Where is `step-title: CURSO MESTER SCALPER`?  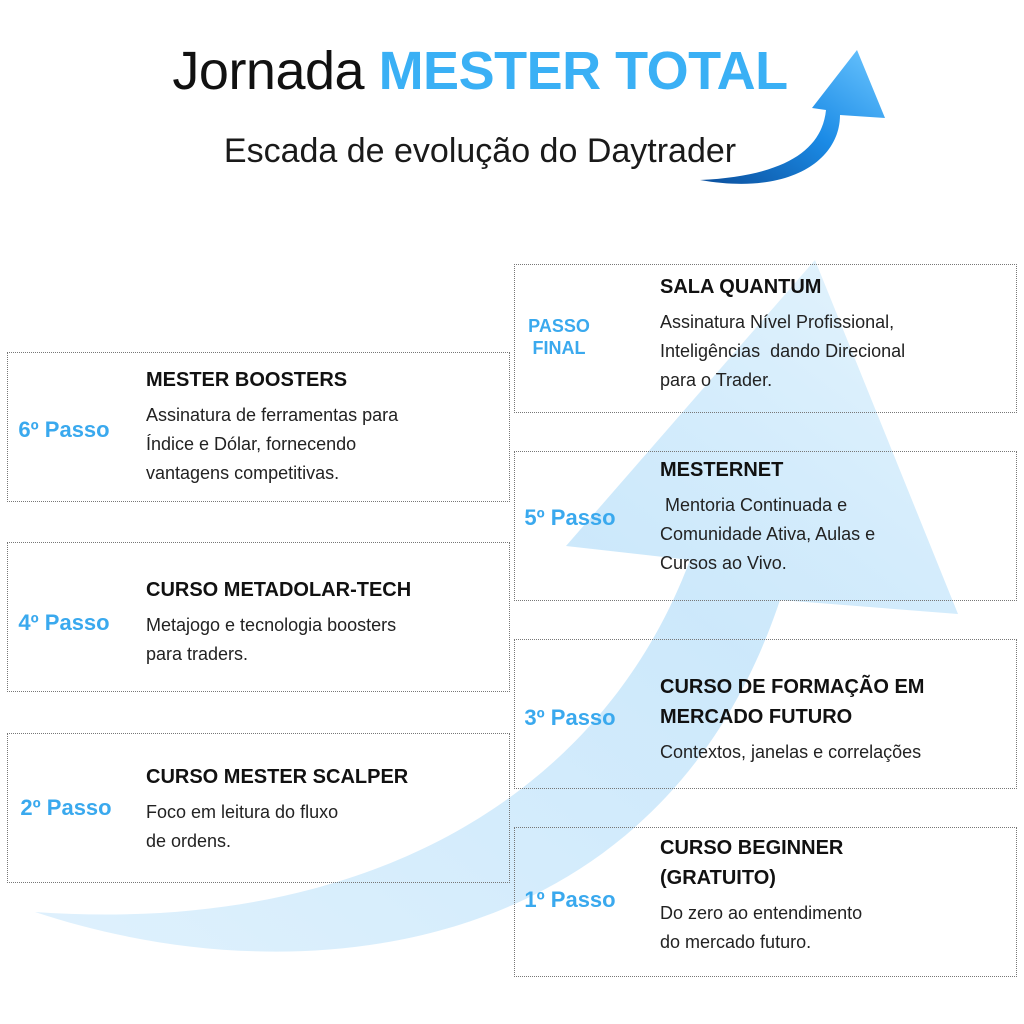
step-title: CURSO MESTER SCALPER is located at coordinates (277, 777).